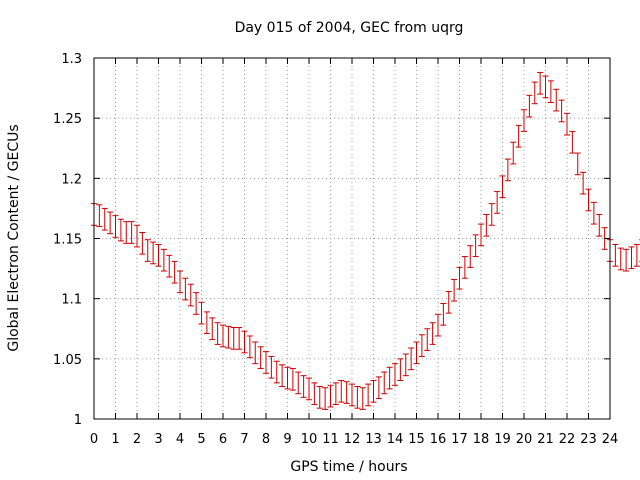 This screenshot has width=640, height=480. I want to click on y-axis-label: Global Electron Content / GECUs, so click(14, 237).